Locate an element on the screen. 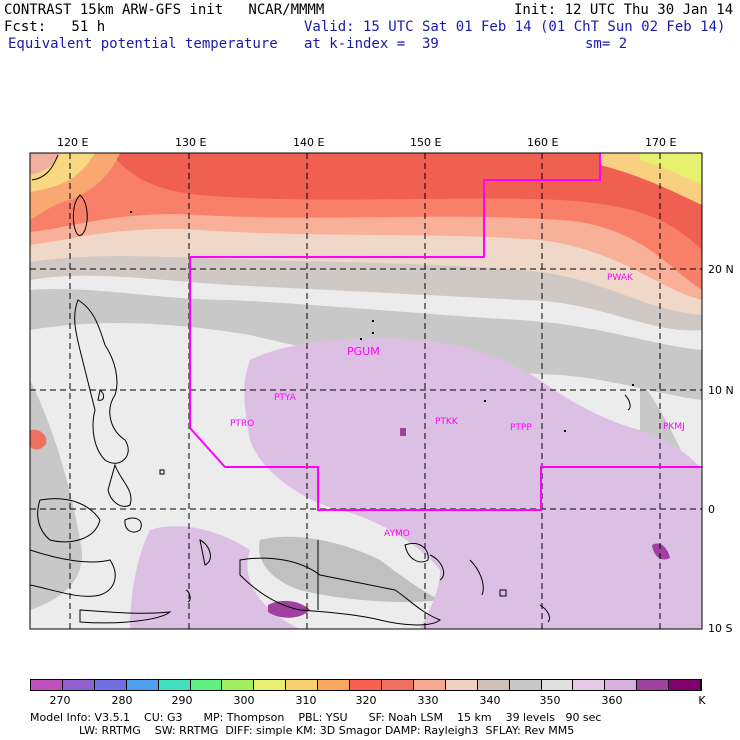  shade-top-right-green is located at coordinates (671, 169).